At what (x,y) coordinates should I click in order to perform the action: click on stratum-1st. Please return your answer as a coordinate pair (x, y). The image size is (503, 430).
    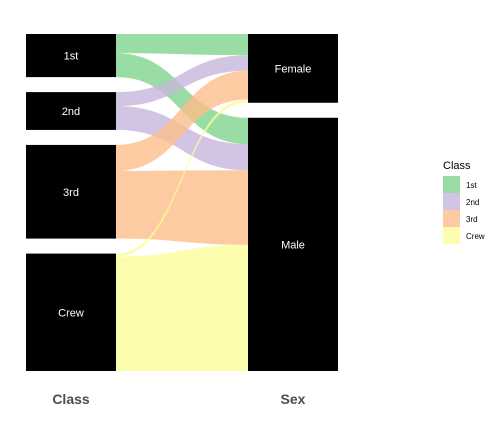
    Looking at the image, I should click on (71, 56).